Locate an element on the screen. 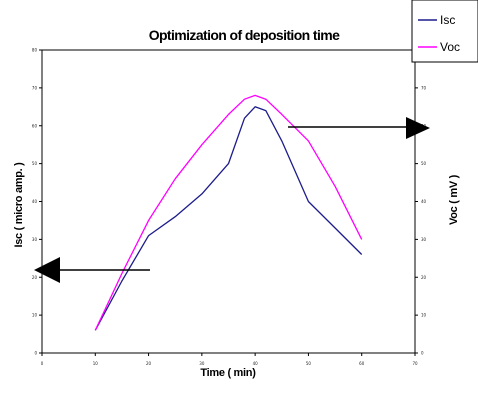  legend-label-voc: Voc is located at coordinates (450, 47).